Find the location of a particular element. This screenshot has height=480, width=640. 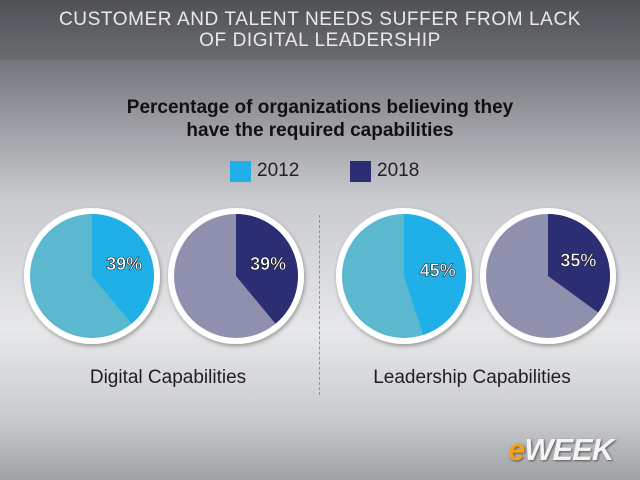

legend-item-2018: 2018 is located at coordinates (384, 171).